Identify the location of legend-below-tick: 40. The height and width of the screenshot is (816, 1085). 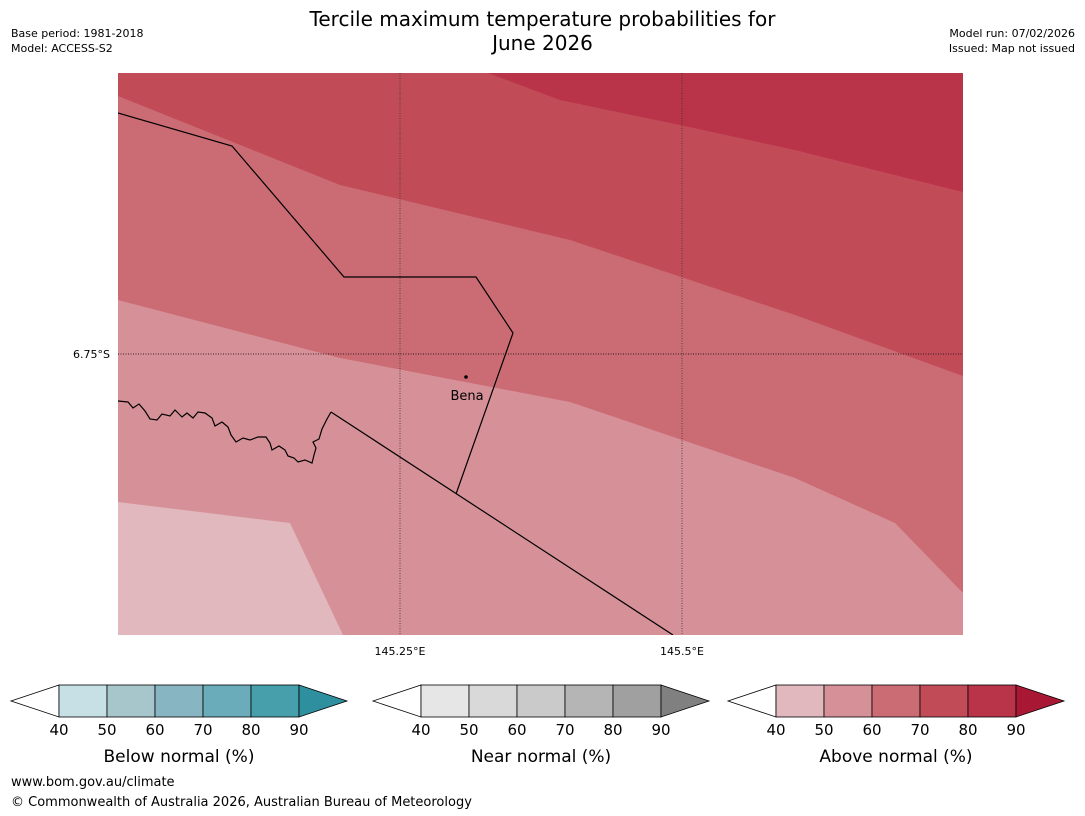
(58, 730).